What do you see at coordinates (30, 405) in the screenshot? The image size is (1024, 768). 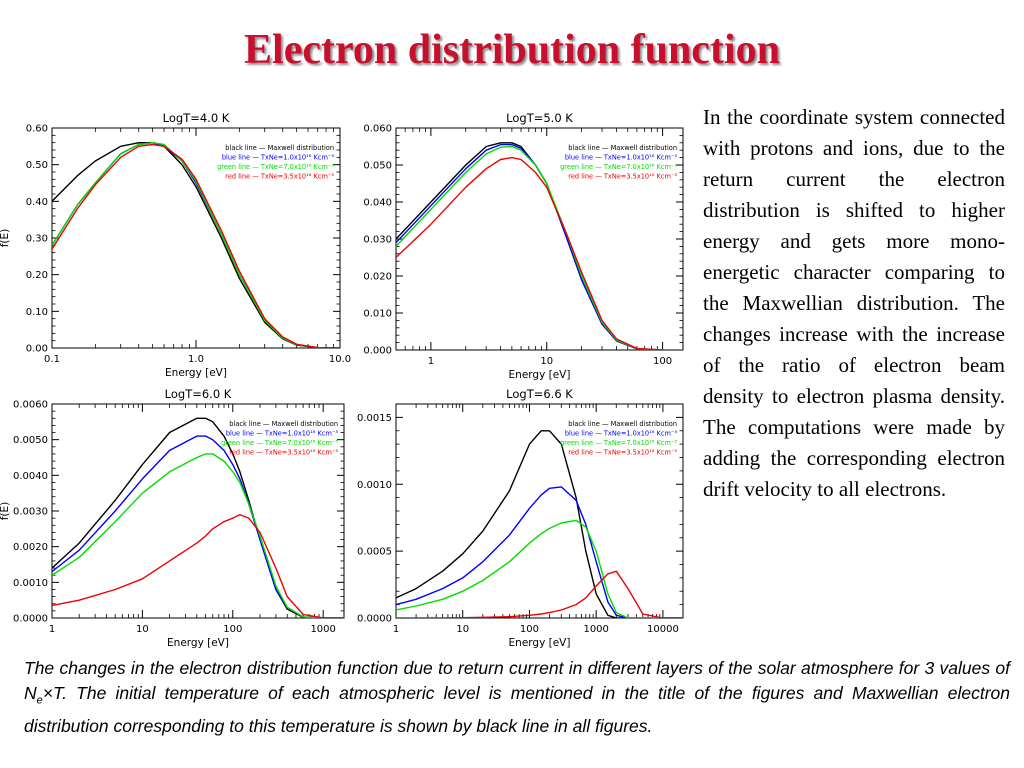 I see `y-tick-label: 0.0060` at bounding box center [30, 405].